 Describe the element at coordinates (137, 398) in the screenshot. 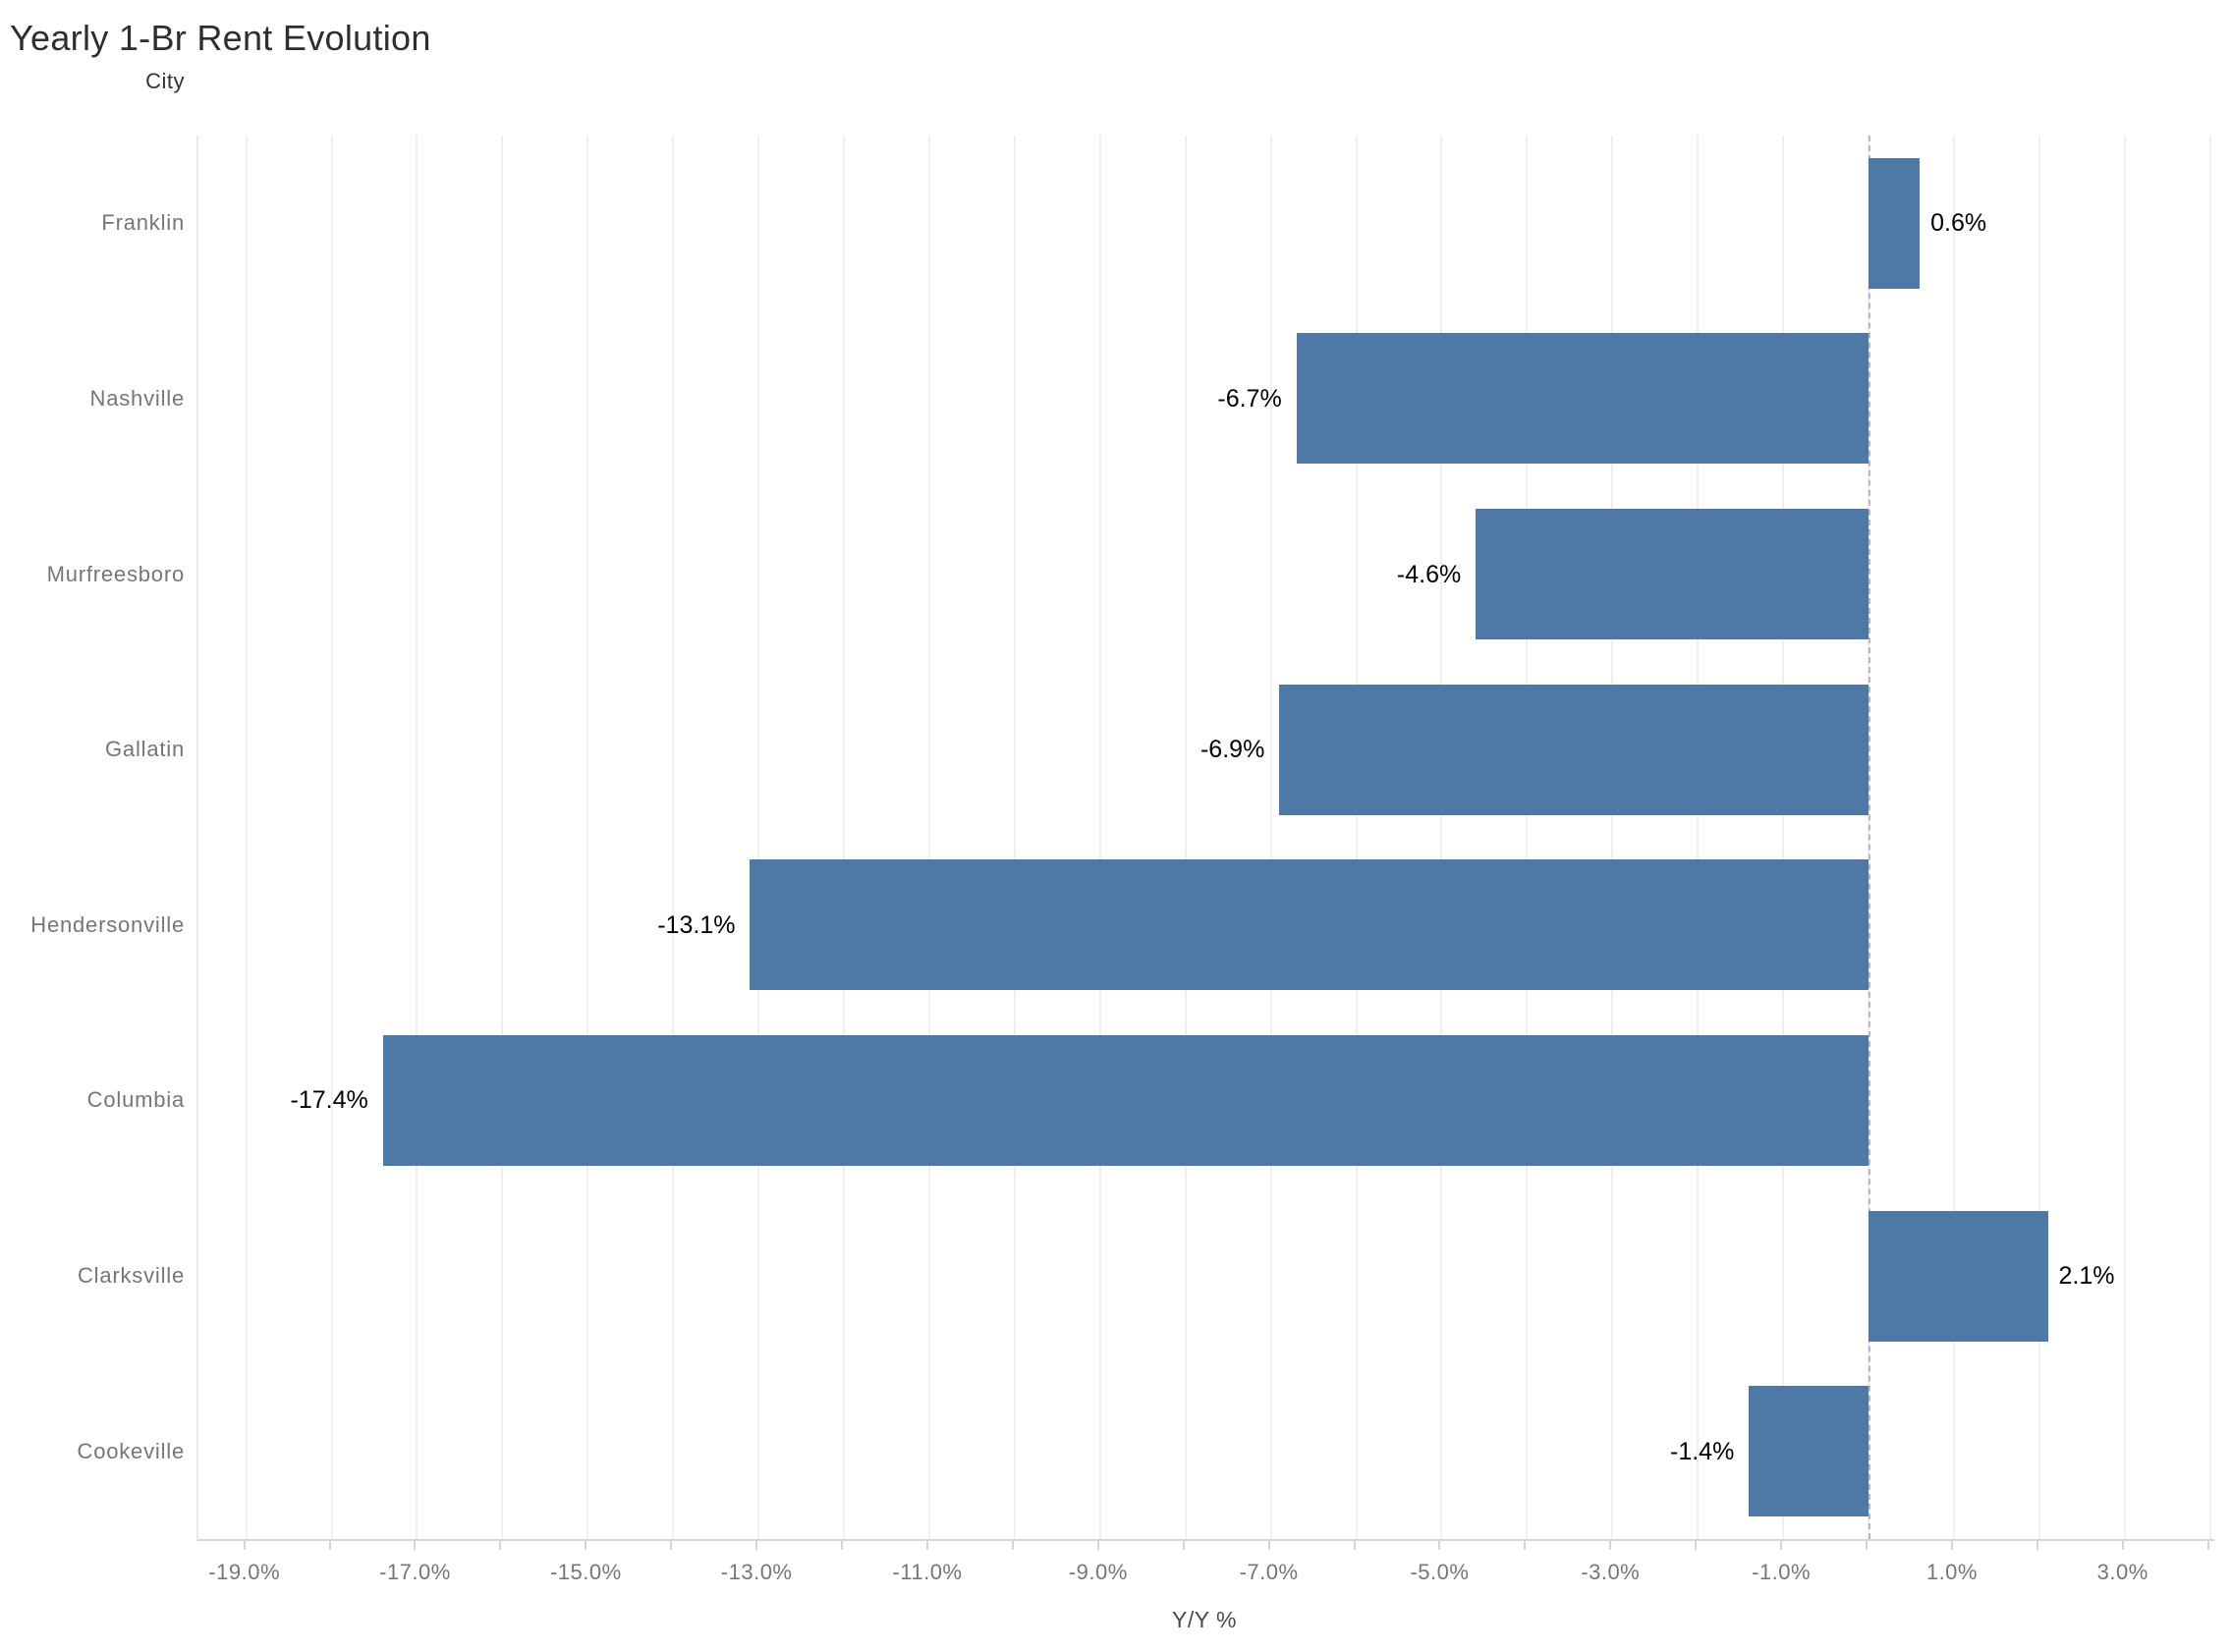

I see `y-axis-tick-label: Nashville` at that location.